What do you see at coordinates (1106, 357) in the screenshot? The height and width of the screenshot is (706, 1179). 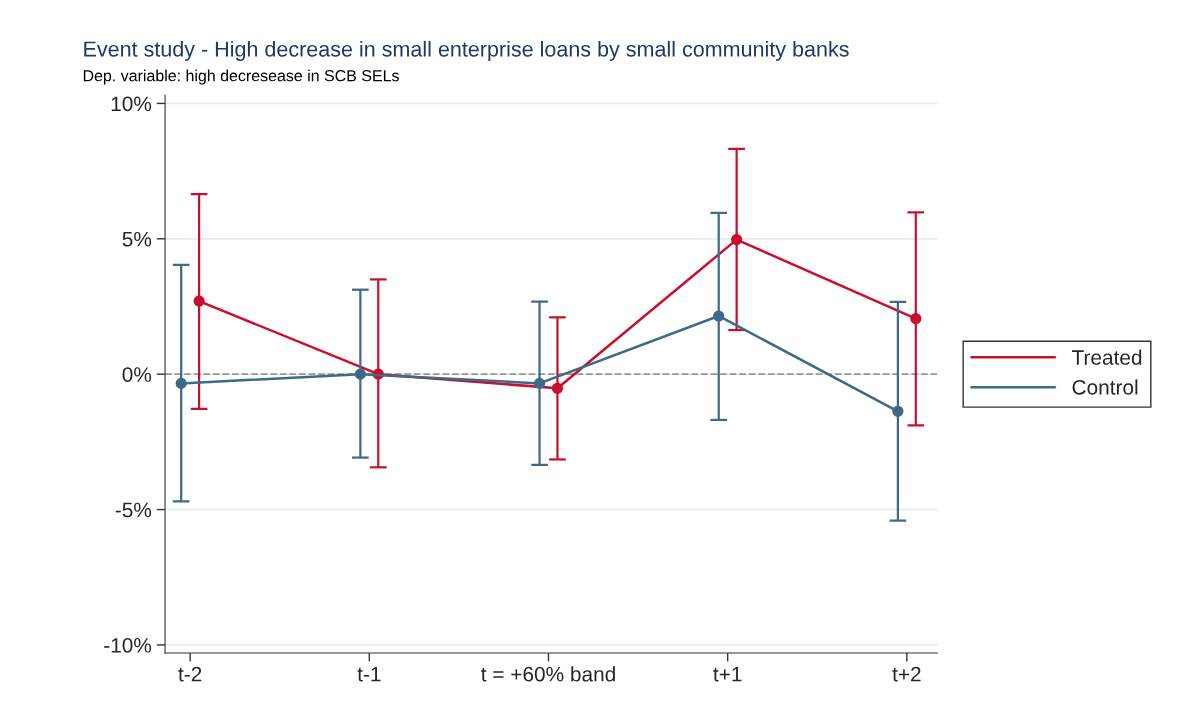 I see `legend-label: Treated` at bounding box center [1106, 357].